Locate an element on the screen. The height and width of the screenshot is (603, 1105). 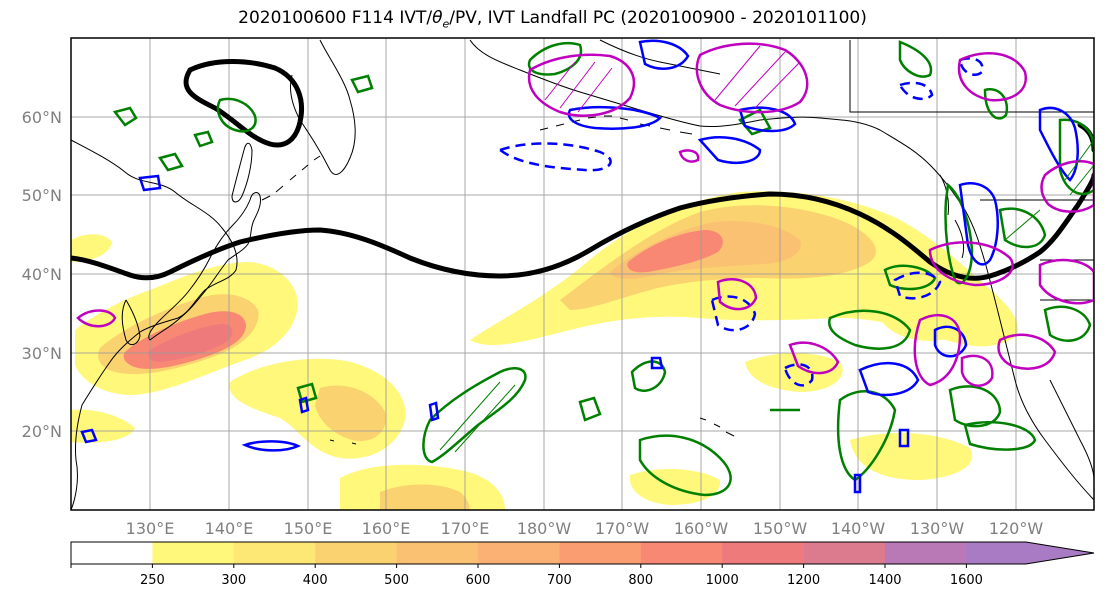
ivt-sw-2b is located at coordinates (425, 497).